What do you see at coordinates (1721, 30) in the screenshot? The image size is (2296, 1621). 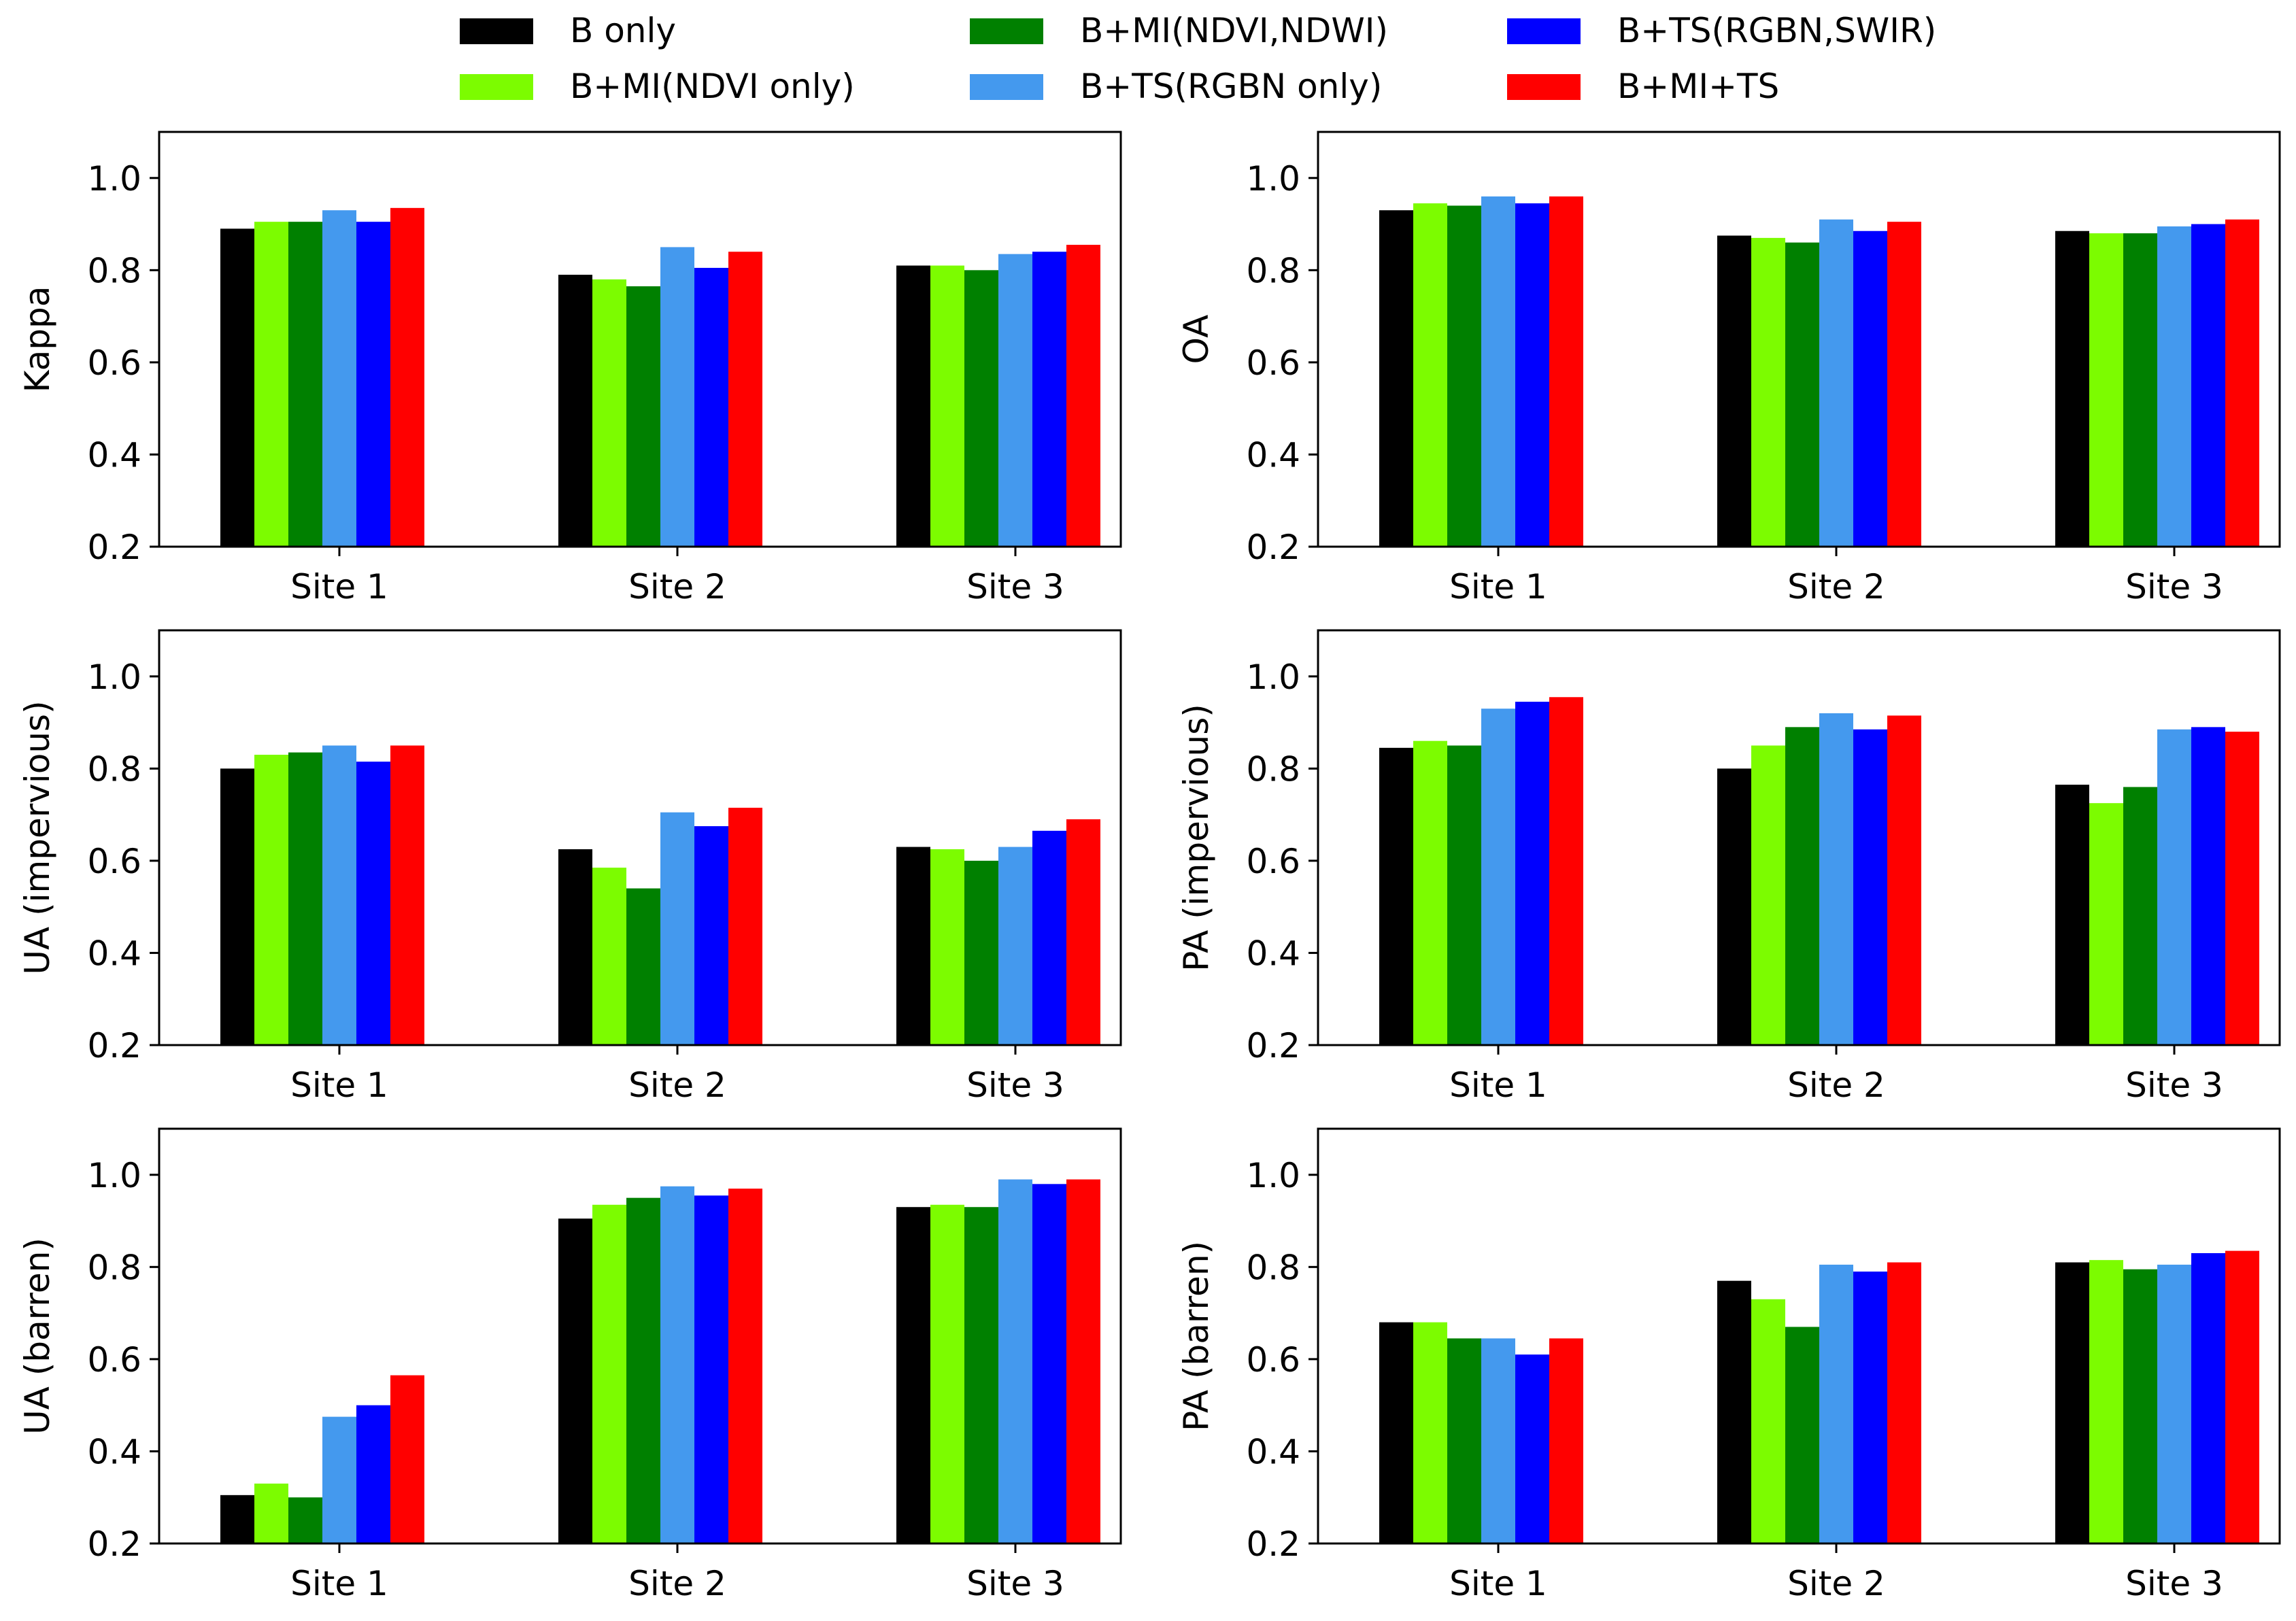 I see `legend-item-b-ts-rgbn-swir: B+TS(RGBN,SWIR)` at bounding box center [1721, 30].